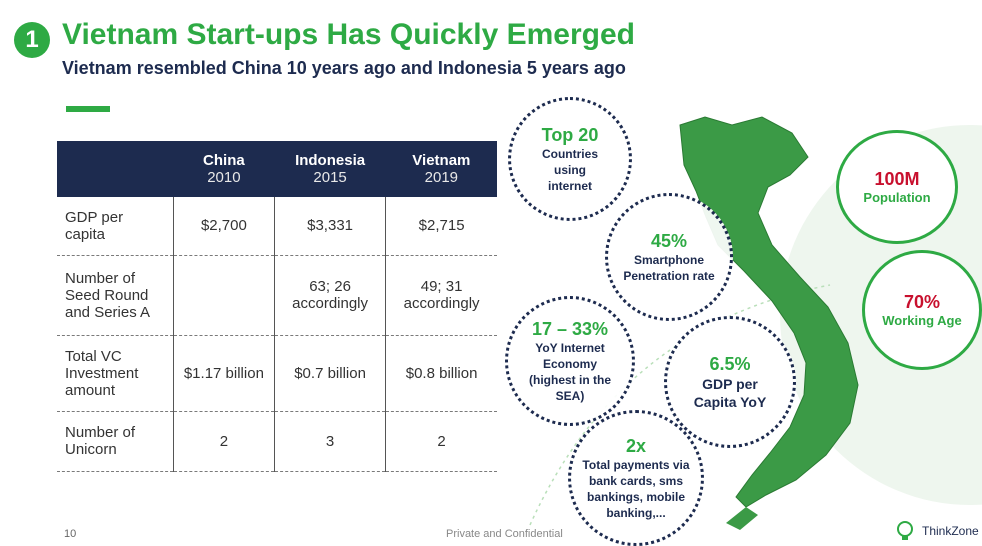 The width and height of the screenshot is (982, 546). Describe the element at coordinates (669, 267) in the screenshot. I see `stat-text: Smartphone Penetration rate` at that location.